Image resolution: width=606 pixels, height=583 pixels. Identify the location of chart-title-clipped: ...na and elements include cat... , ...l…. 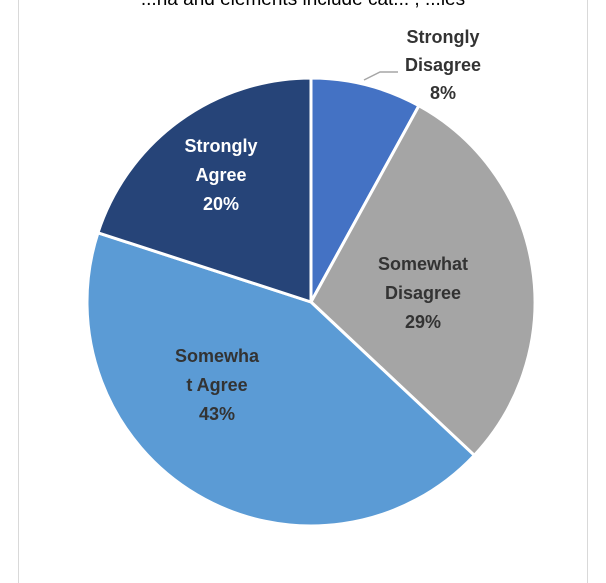
(303, 5).